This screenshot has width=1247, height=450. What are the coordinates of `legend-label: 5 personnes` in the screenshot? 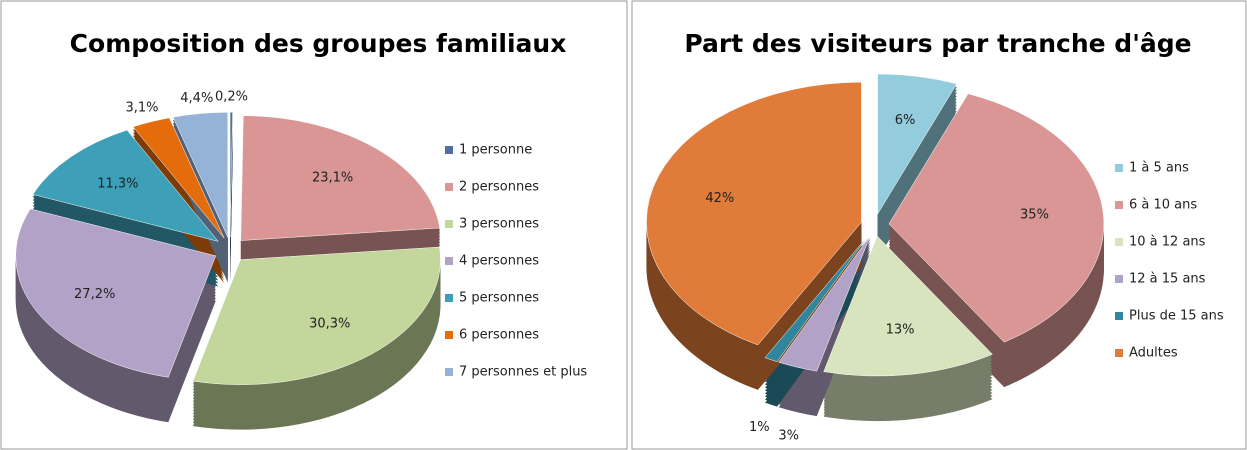 It's located at (499, 298).